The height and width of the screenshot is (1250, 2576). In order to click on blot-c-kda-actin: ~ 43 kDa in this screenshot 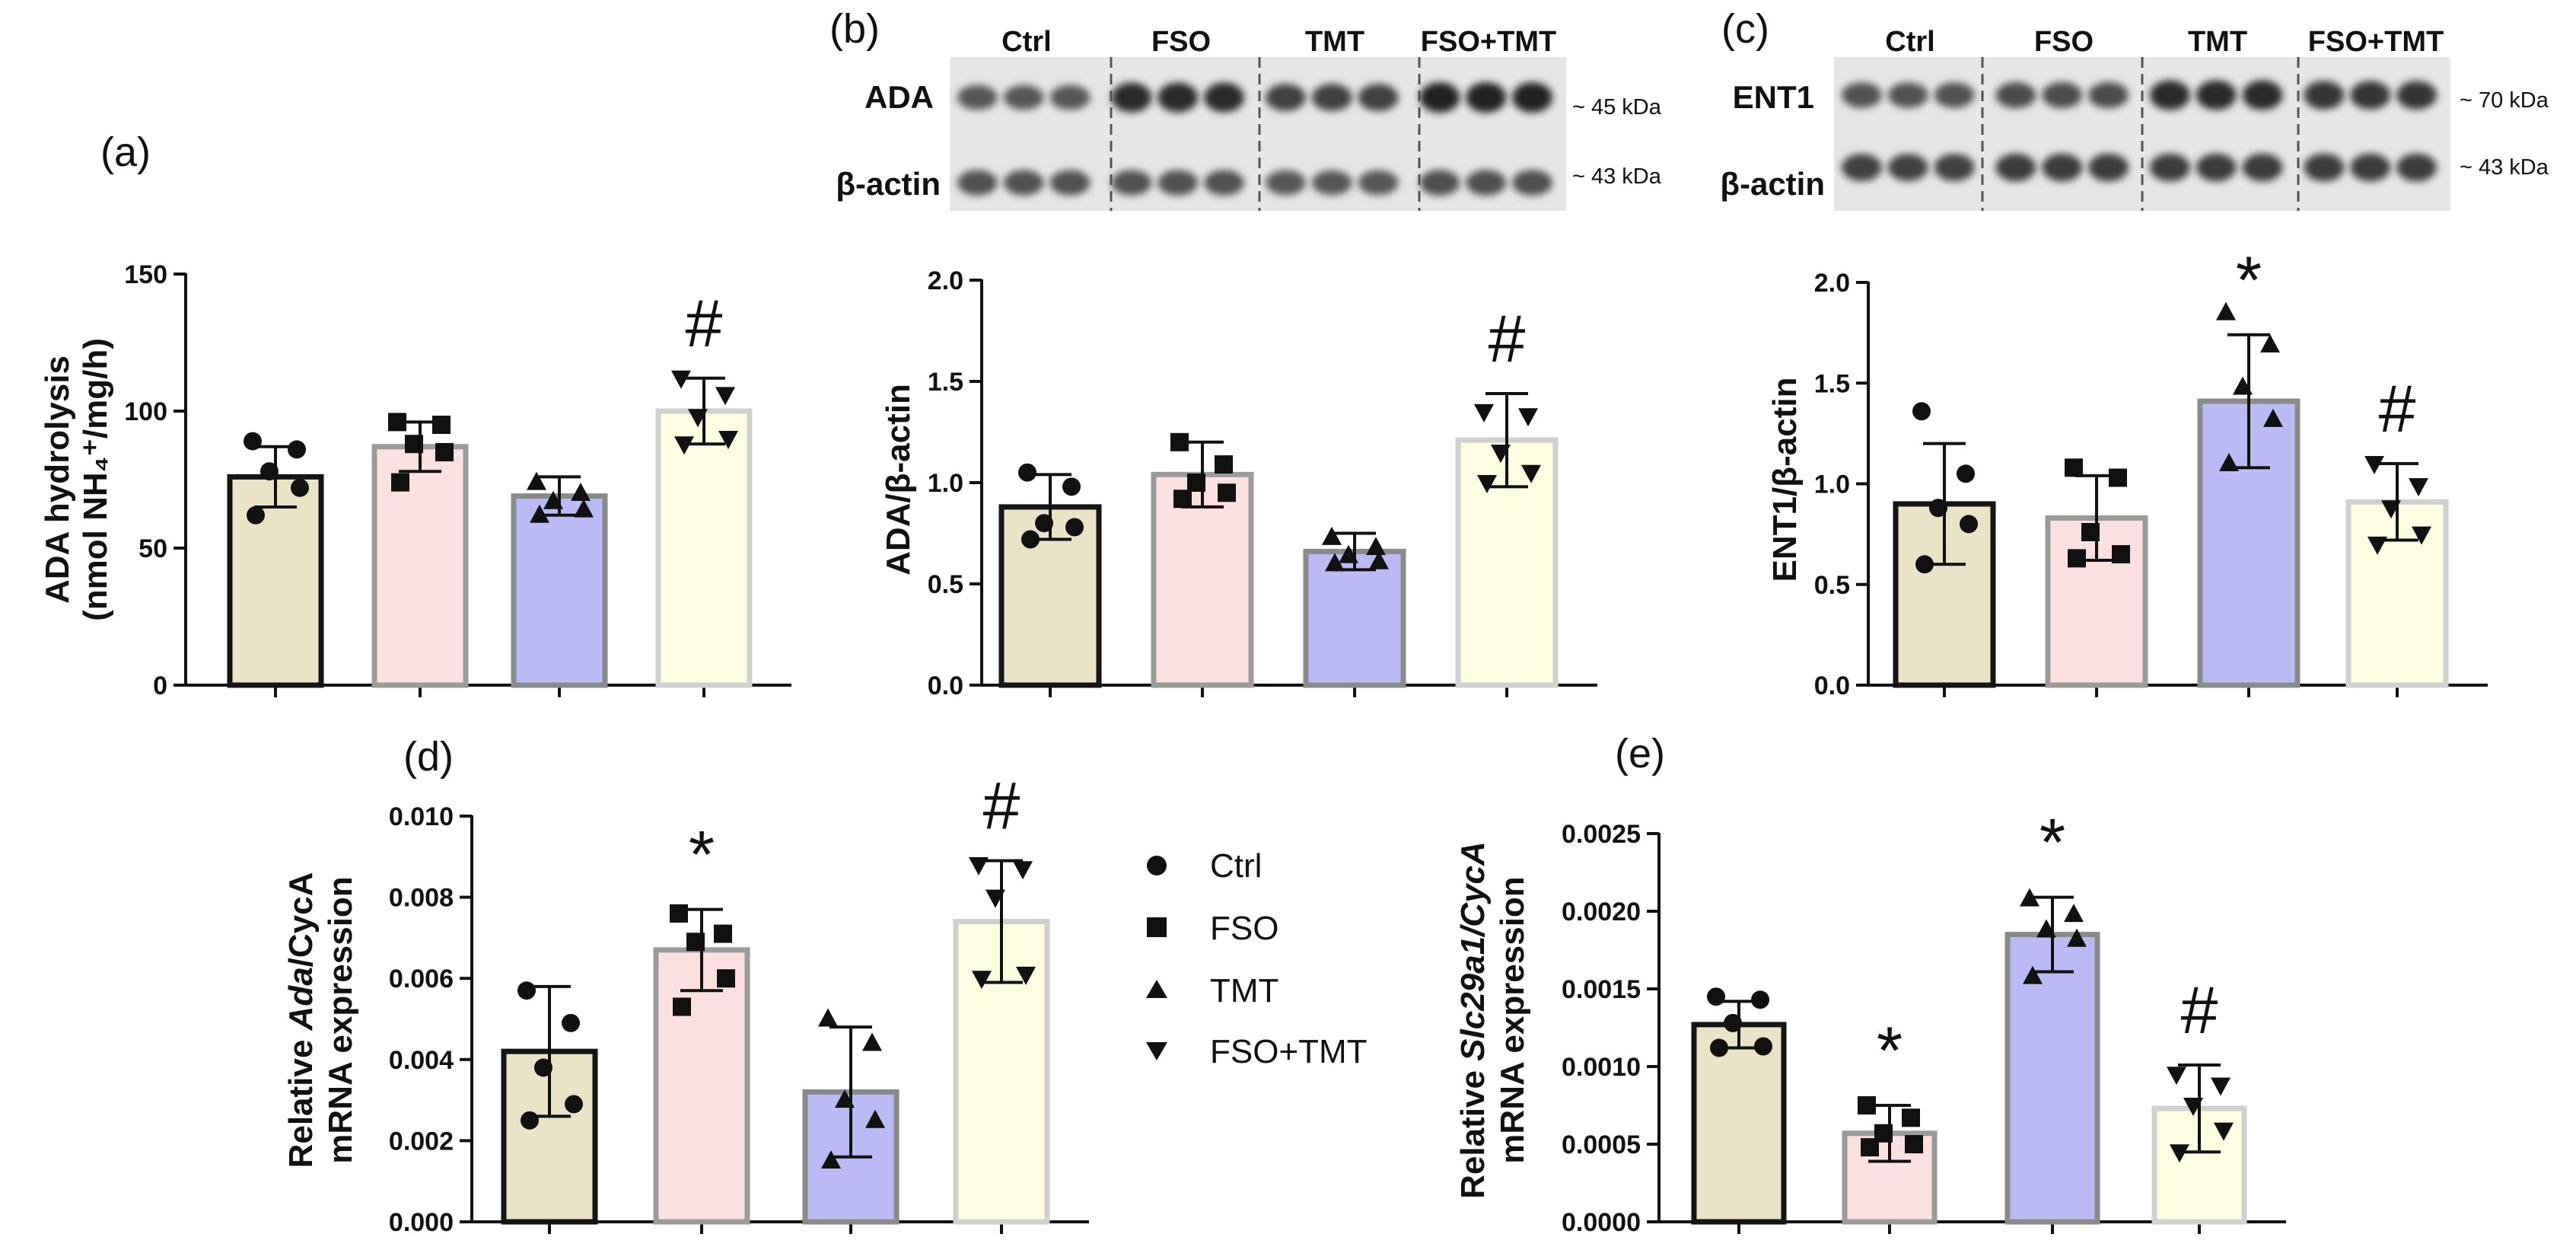, I will do `click(2504, 167)`.